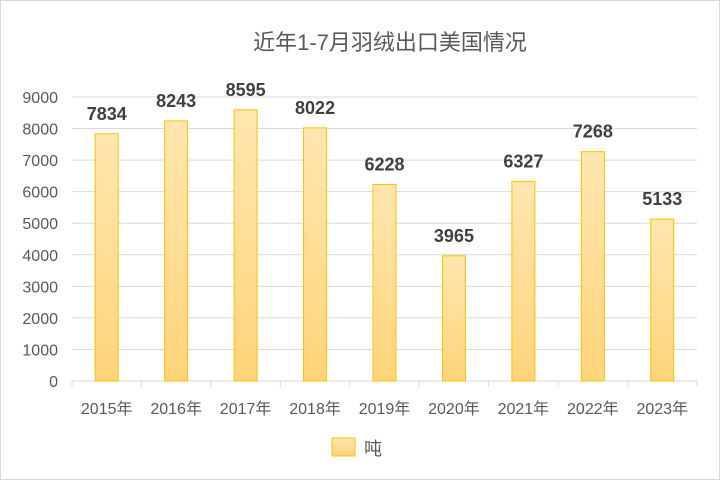 The width and height of the screenshot is (720, 480). I want to click on chart-title: 近年1-7月羽绒出口美国情况, so click(390, 42).